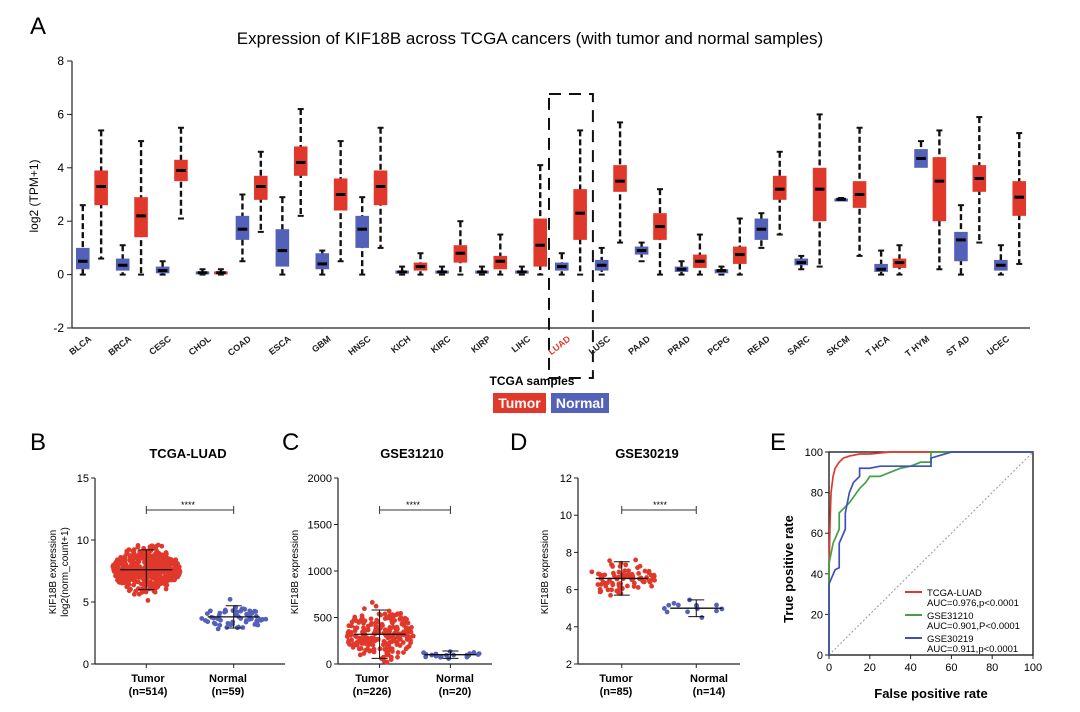  Describe the element at coordinates (441, 344) in the screenshot. I see `panel-a-category-label: KIRC` at that location.